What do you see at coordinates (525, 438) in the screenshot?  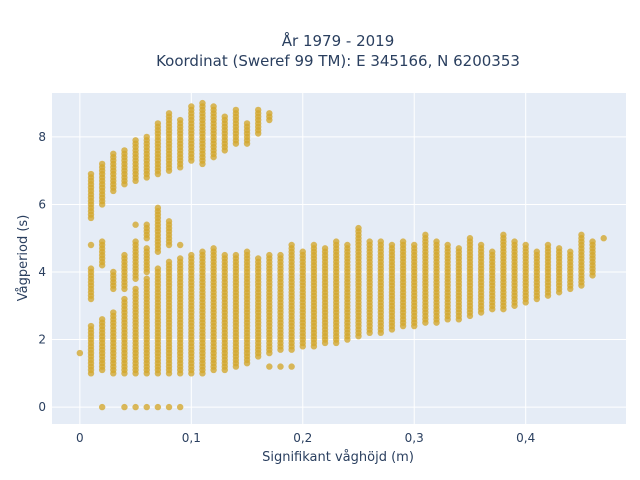 I see `x-tick-label: 0,4` at bounding box center [525, 438].